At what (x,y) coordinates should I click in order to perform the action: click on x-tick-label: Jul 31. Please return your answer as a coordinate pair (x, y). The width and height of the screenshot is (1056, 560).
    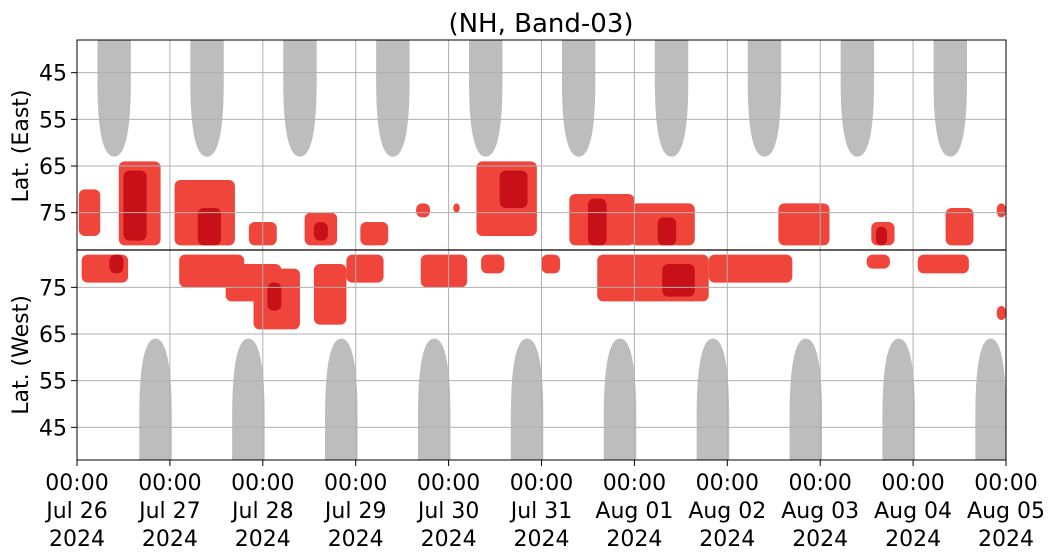
    Looking at the image, I should click on (541, 511).